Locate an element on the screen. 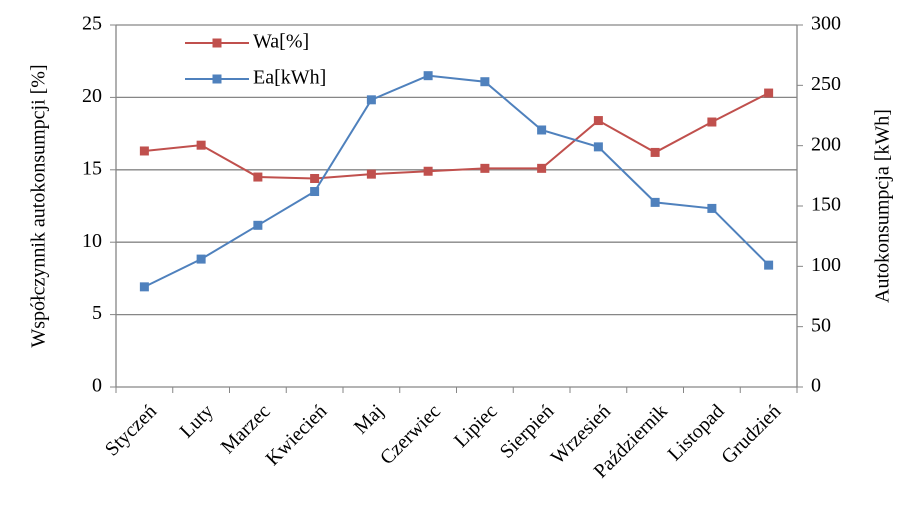 The width and height of the screenshot is (912, 506). y-axis-title: Współczynnik autokonsumpcji [%] is located at coordinates (39, 205).